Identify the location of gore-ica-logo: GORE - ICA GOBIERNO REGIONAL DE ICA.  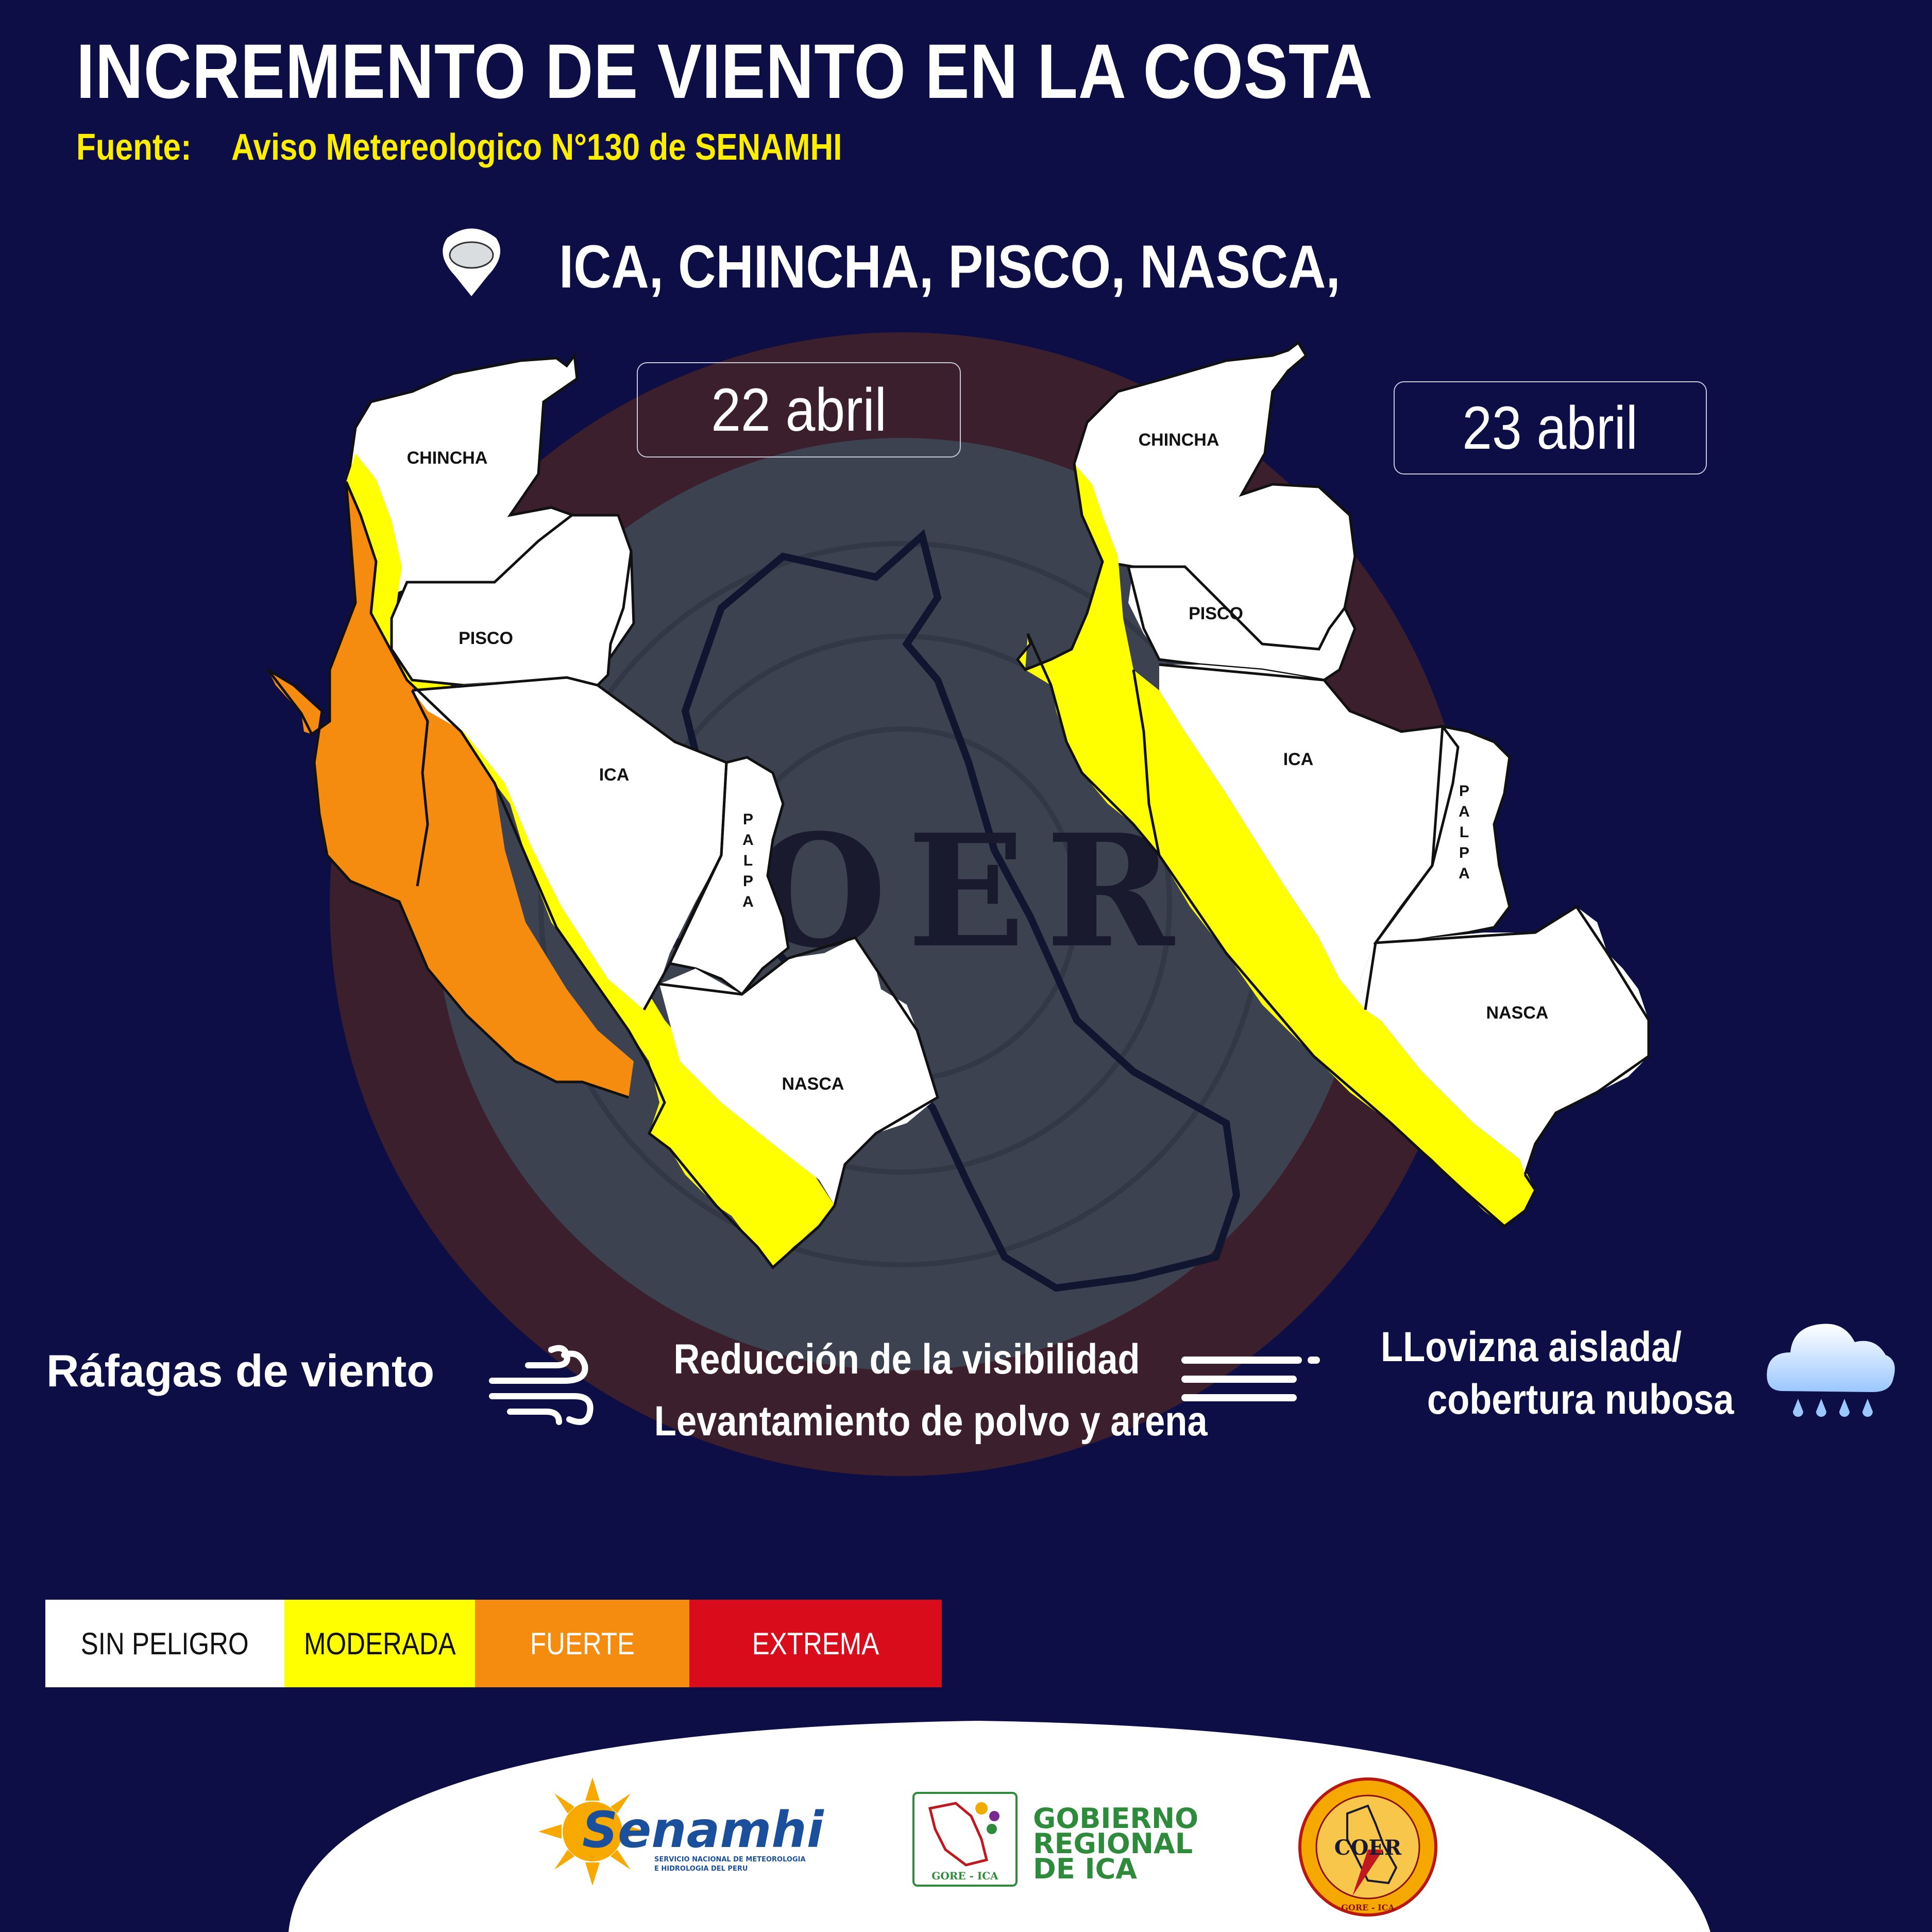
(1055, 1839).